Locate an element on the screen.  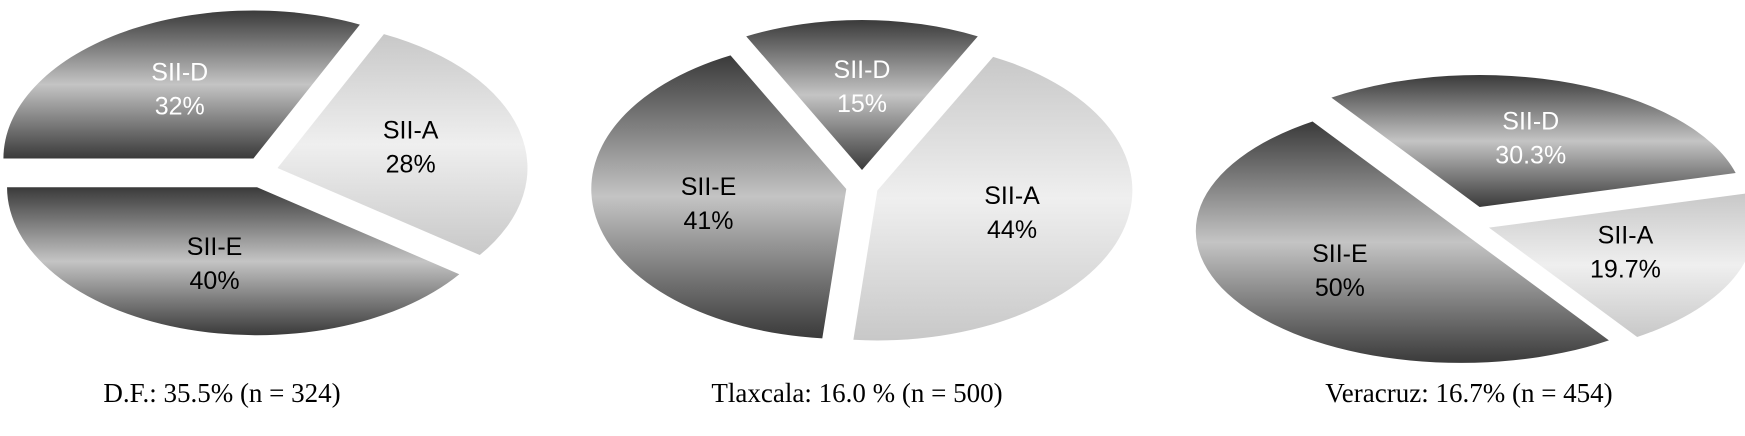
chart-title: Tlaxcala: 16.0 % (n = 500) is located at coordinates (856, 393).